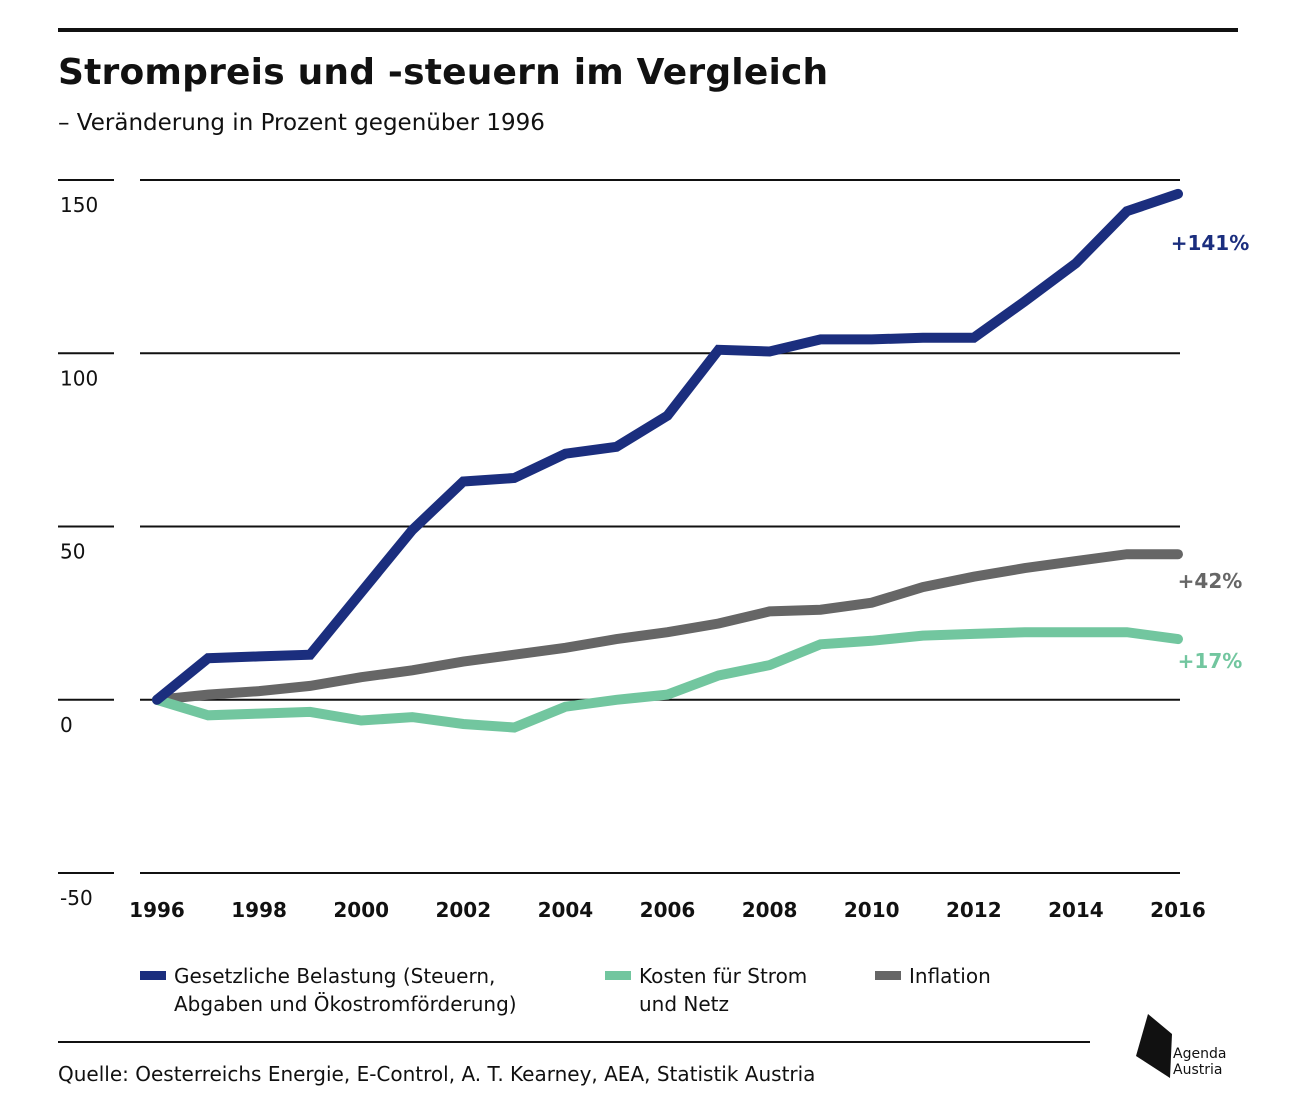 The width and height of the screenshot is (1300, 1115). I want to click on logo-mark-icon, so click(1154, 1046).